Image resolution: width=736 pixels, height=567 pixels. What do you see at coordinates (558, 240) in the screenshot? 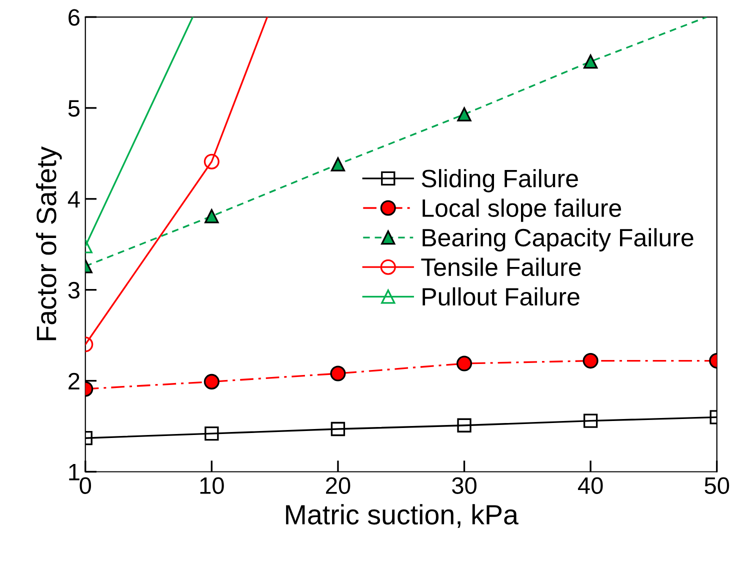
I see `legend-label: Bearing Capacity Failure` at bounding box center [558, 240].